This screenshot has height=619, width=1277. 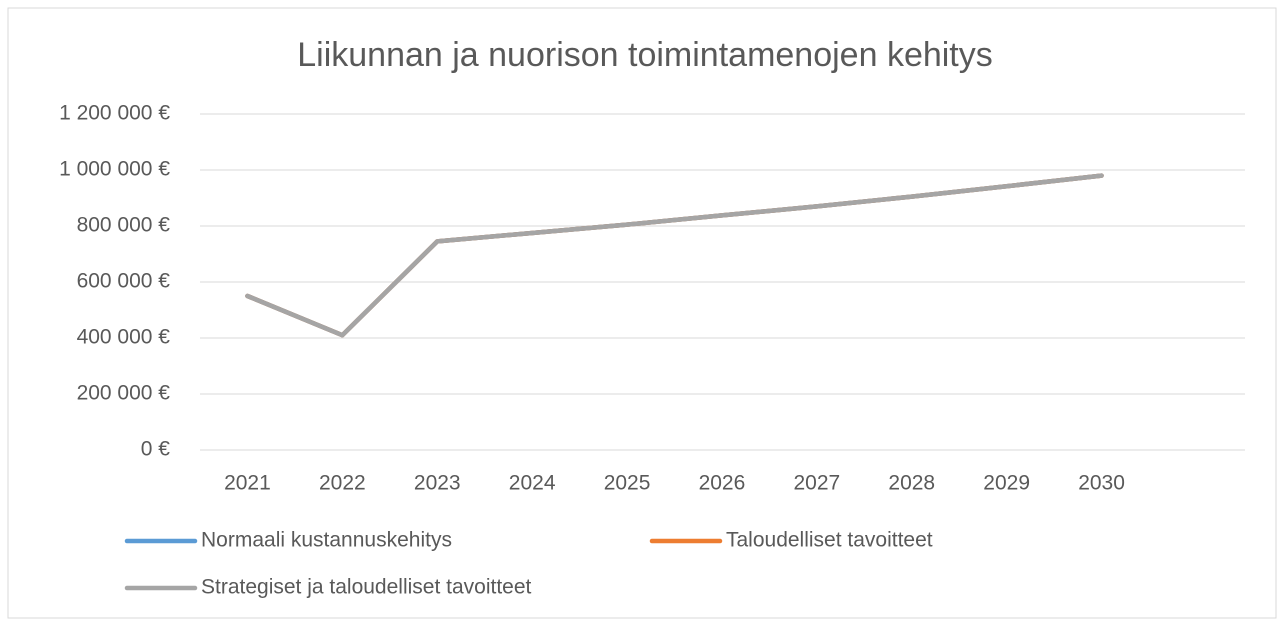 I want to click on x-tick-label: 2023, so click(x=437, y=483).